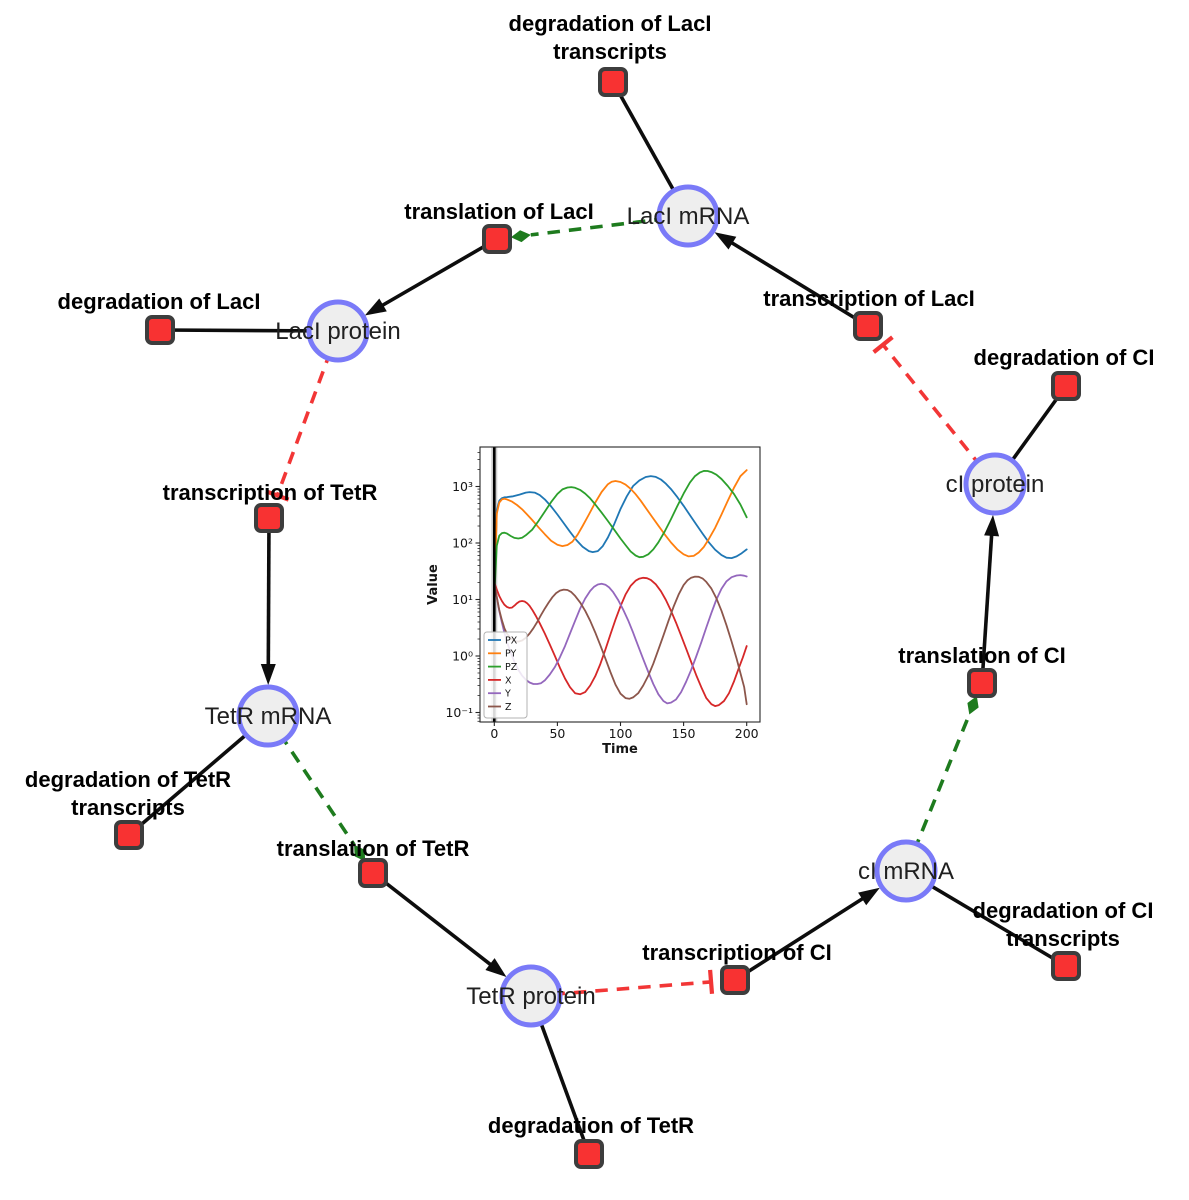 Image resolution: width=1189 pixels, height=1200 pixels. What do you see at coordinates (520, 236) in the screenshot?
I see `edge-lacI_mRNA-translation_lacI-diamond-arrowhead-icon` at bounding box center [520, 236].